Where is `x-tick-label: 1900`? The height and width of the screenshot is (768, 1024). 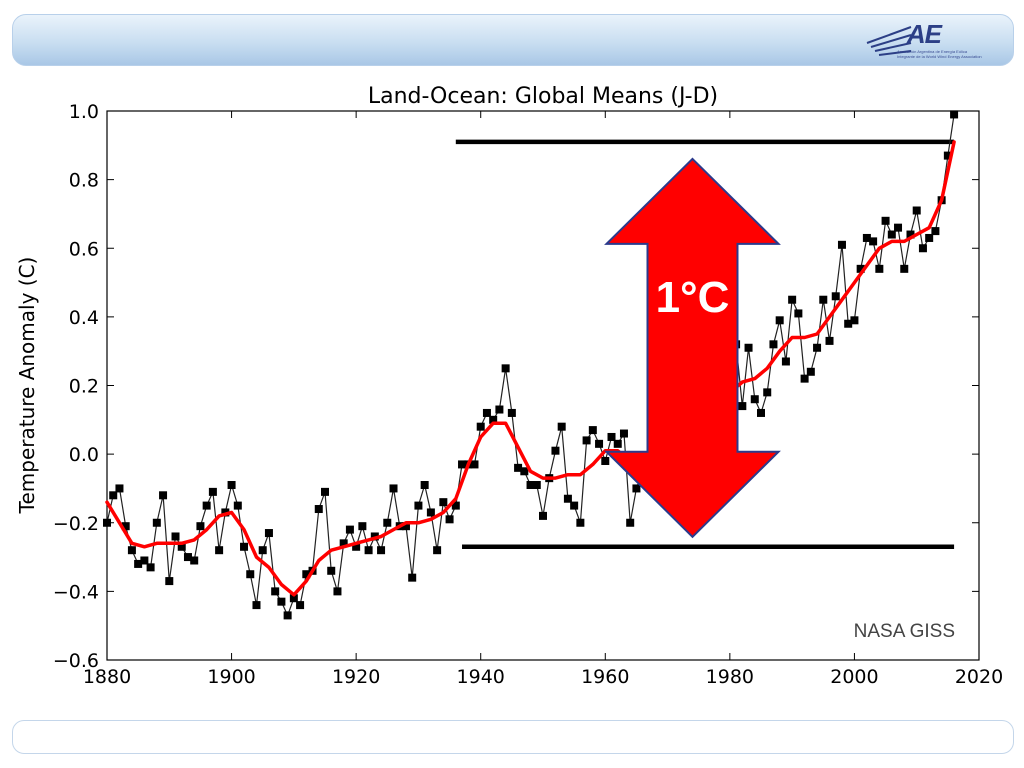
x-tick-label: 1900 is located at coordinates (231, 677).